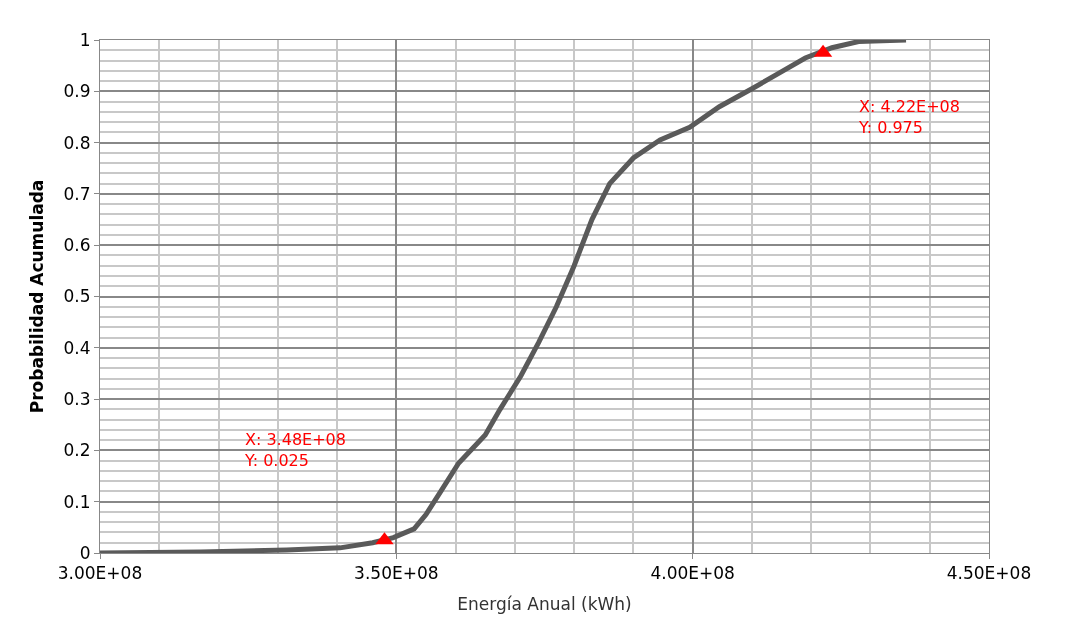 The height and width of the screenshot is (643, 1069). What do you see at coordinates (295, 450) in the screenshot?
I see `annotation: X: 3.48E+08 Y: 0.025` at bounding box center [295, 450].